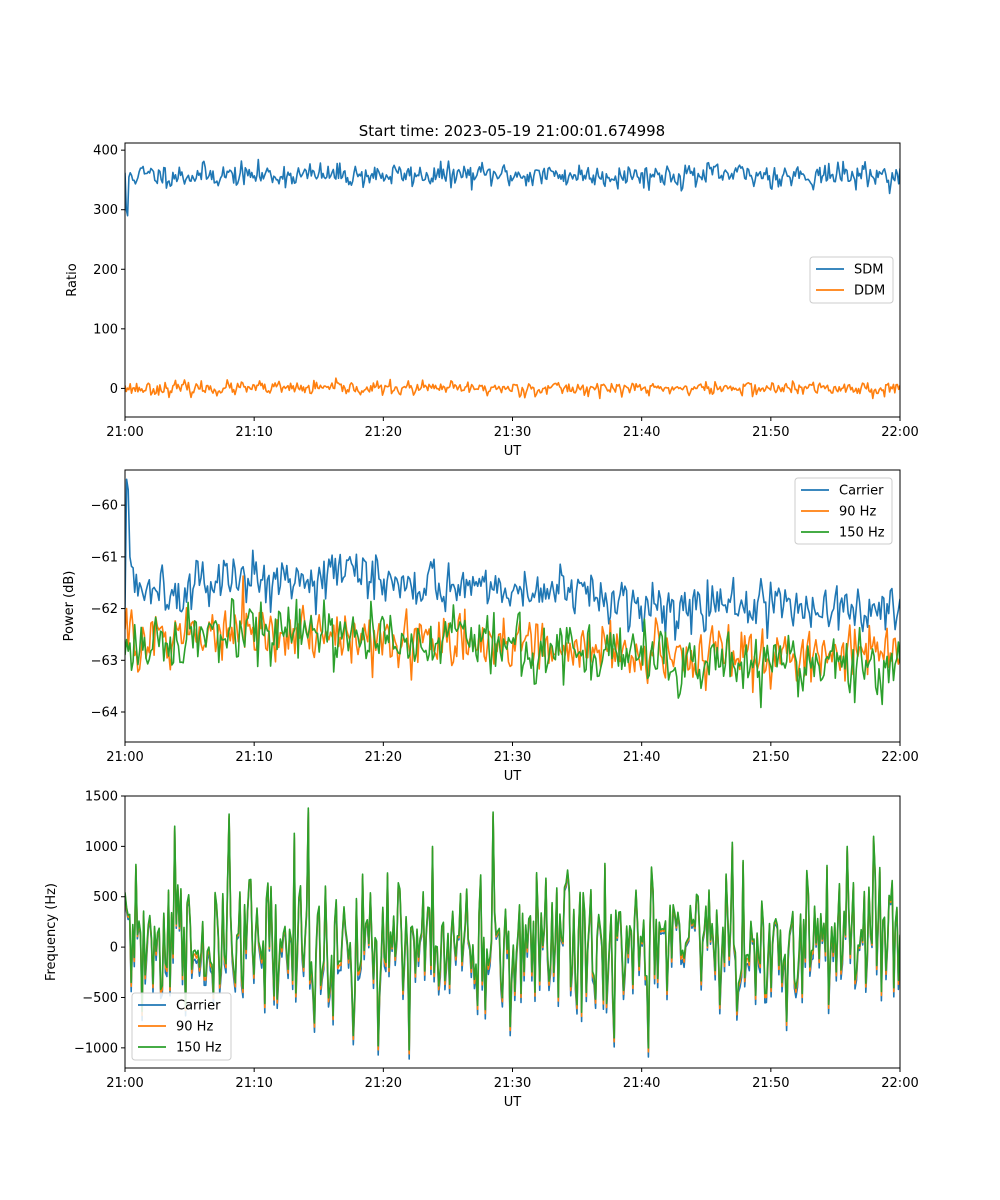  I want to click on y-tick-label: −500, so click(100, 998).